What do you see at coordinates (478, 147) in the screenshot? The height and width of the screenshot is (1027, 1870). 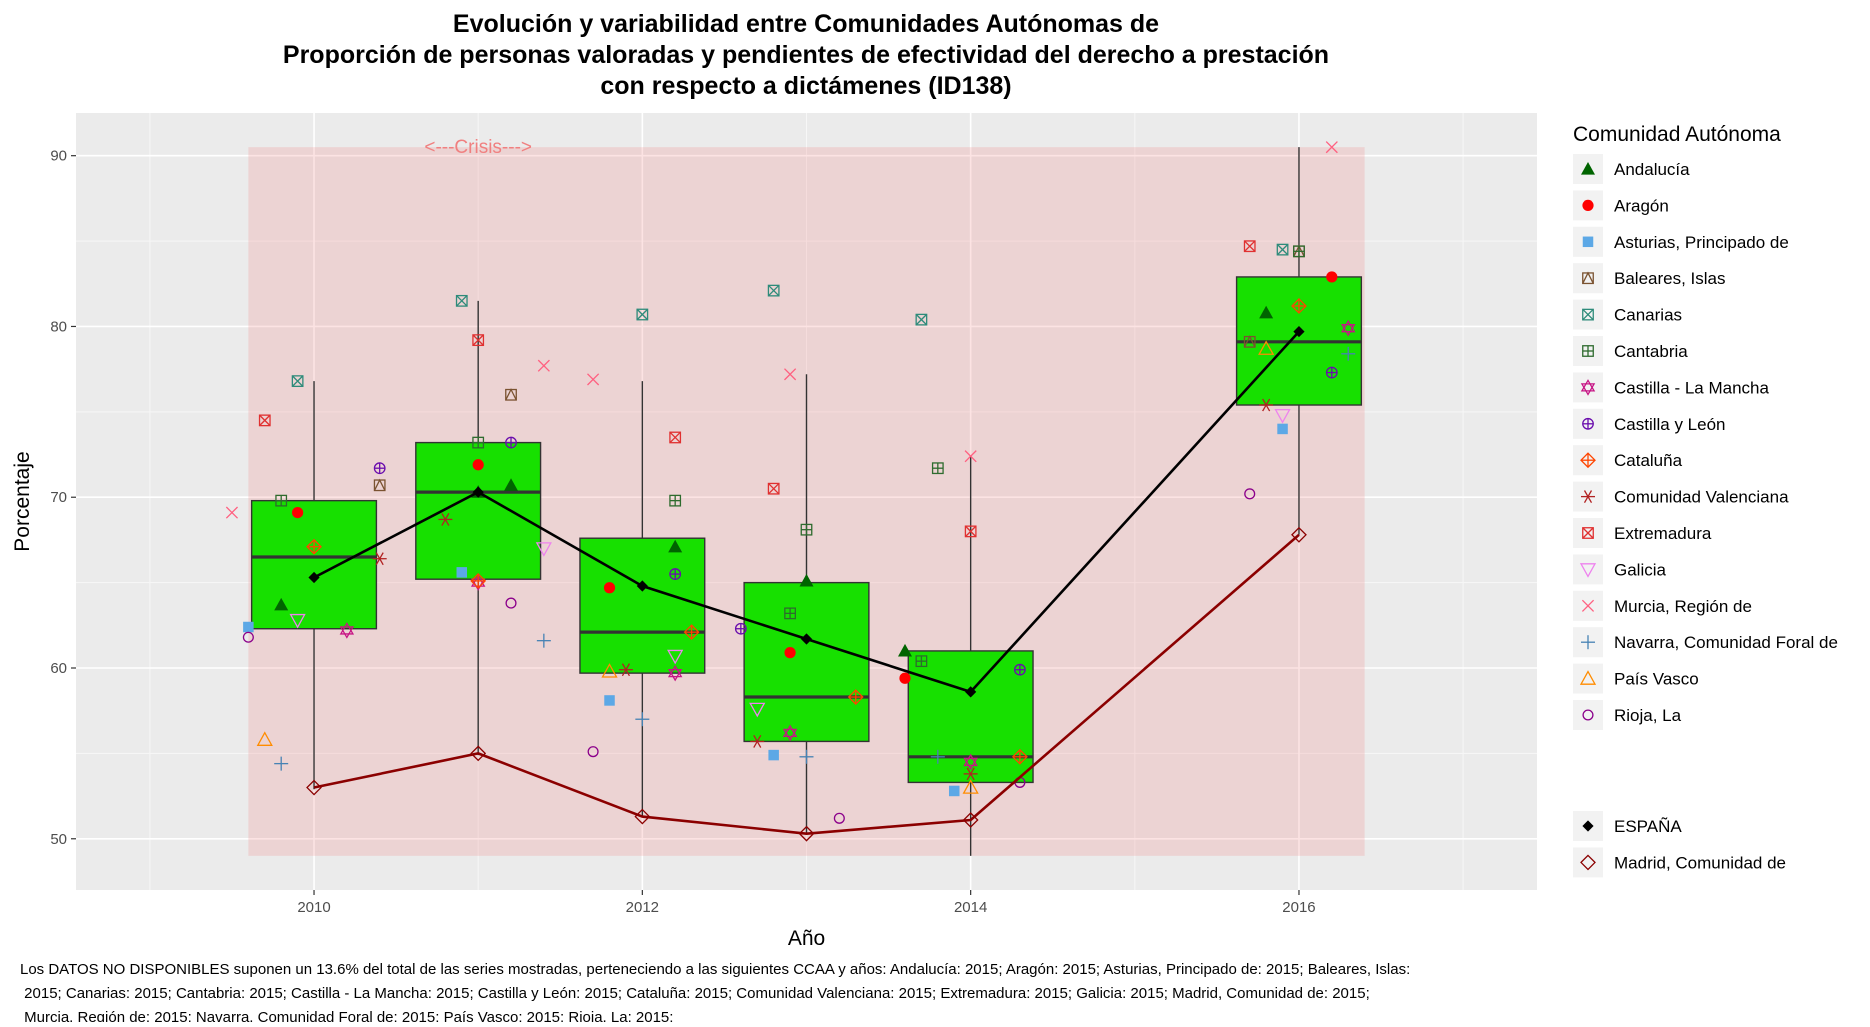 I see `crisis-label: <---Crisis--->` at bounding box center [478, 147].